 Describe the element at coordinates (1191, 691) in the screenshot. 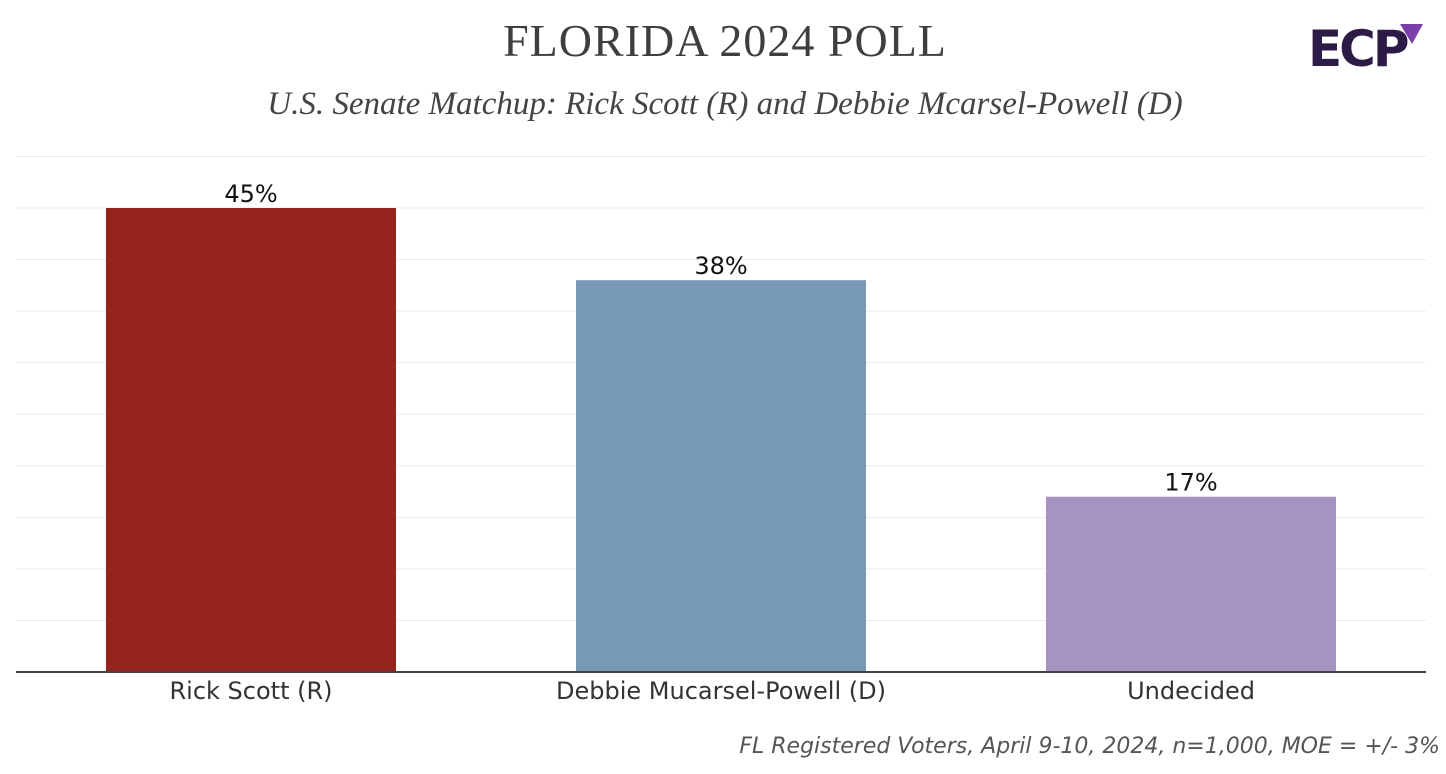

I see `category-label: Undecided` at that location.